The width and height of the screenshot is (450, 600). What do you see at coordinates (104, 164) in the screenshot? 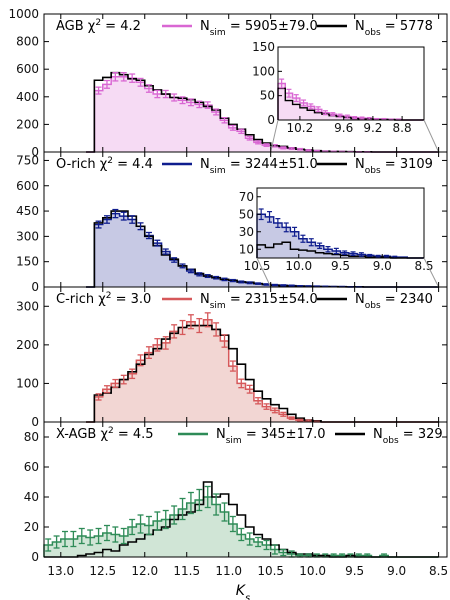
I see `panel-label-orich: O-rich χ2 = 4.4` at bounding box center [104, 164].